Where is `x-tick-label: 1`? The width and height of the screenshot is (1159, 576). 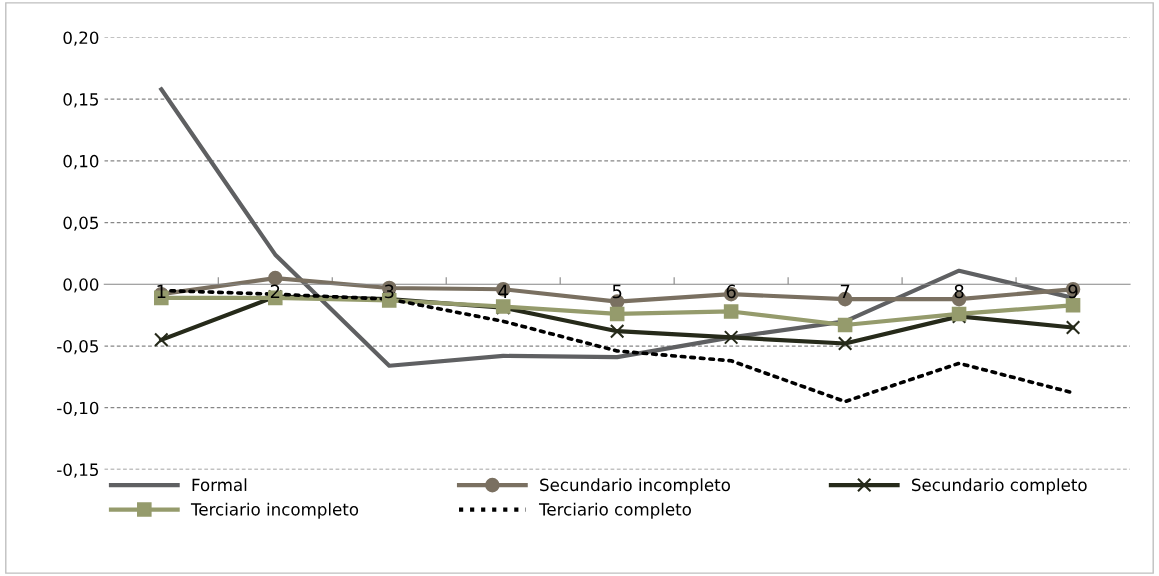
x-tick-label: 1 is located at coordinates (161, 291).